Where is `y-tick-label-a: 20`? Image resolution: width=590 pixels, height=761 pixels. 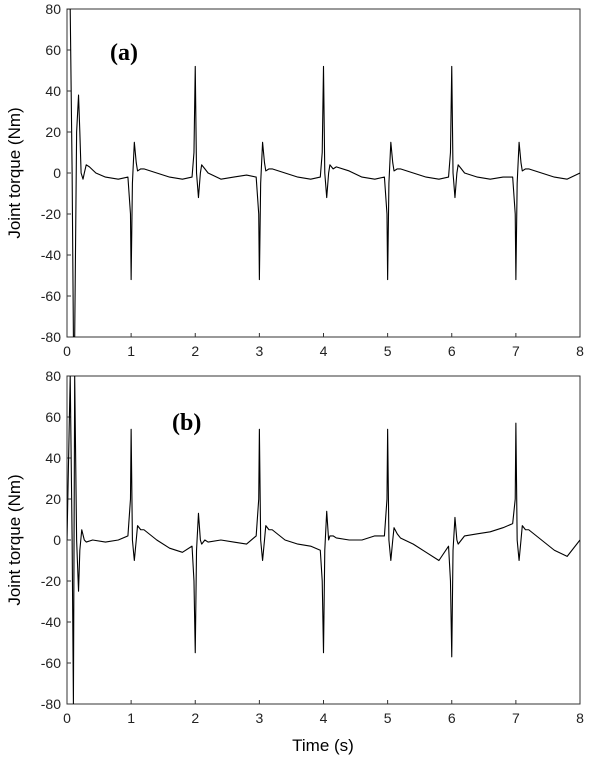 y-tick-label-a: 20 is located at coordinates (53, 132).